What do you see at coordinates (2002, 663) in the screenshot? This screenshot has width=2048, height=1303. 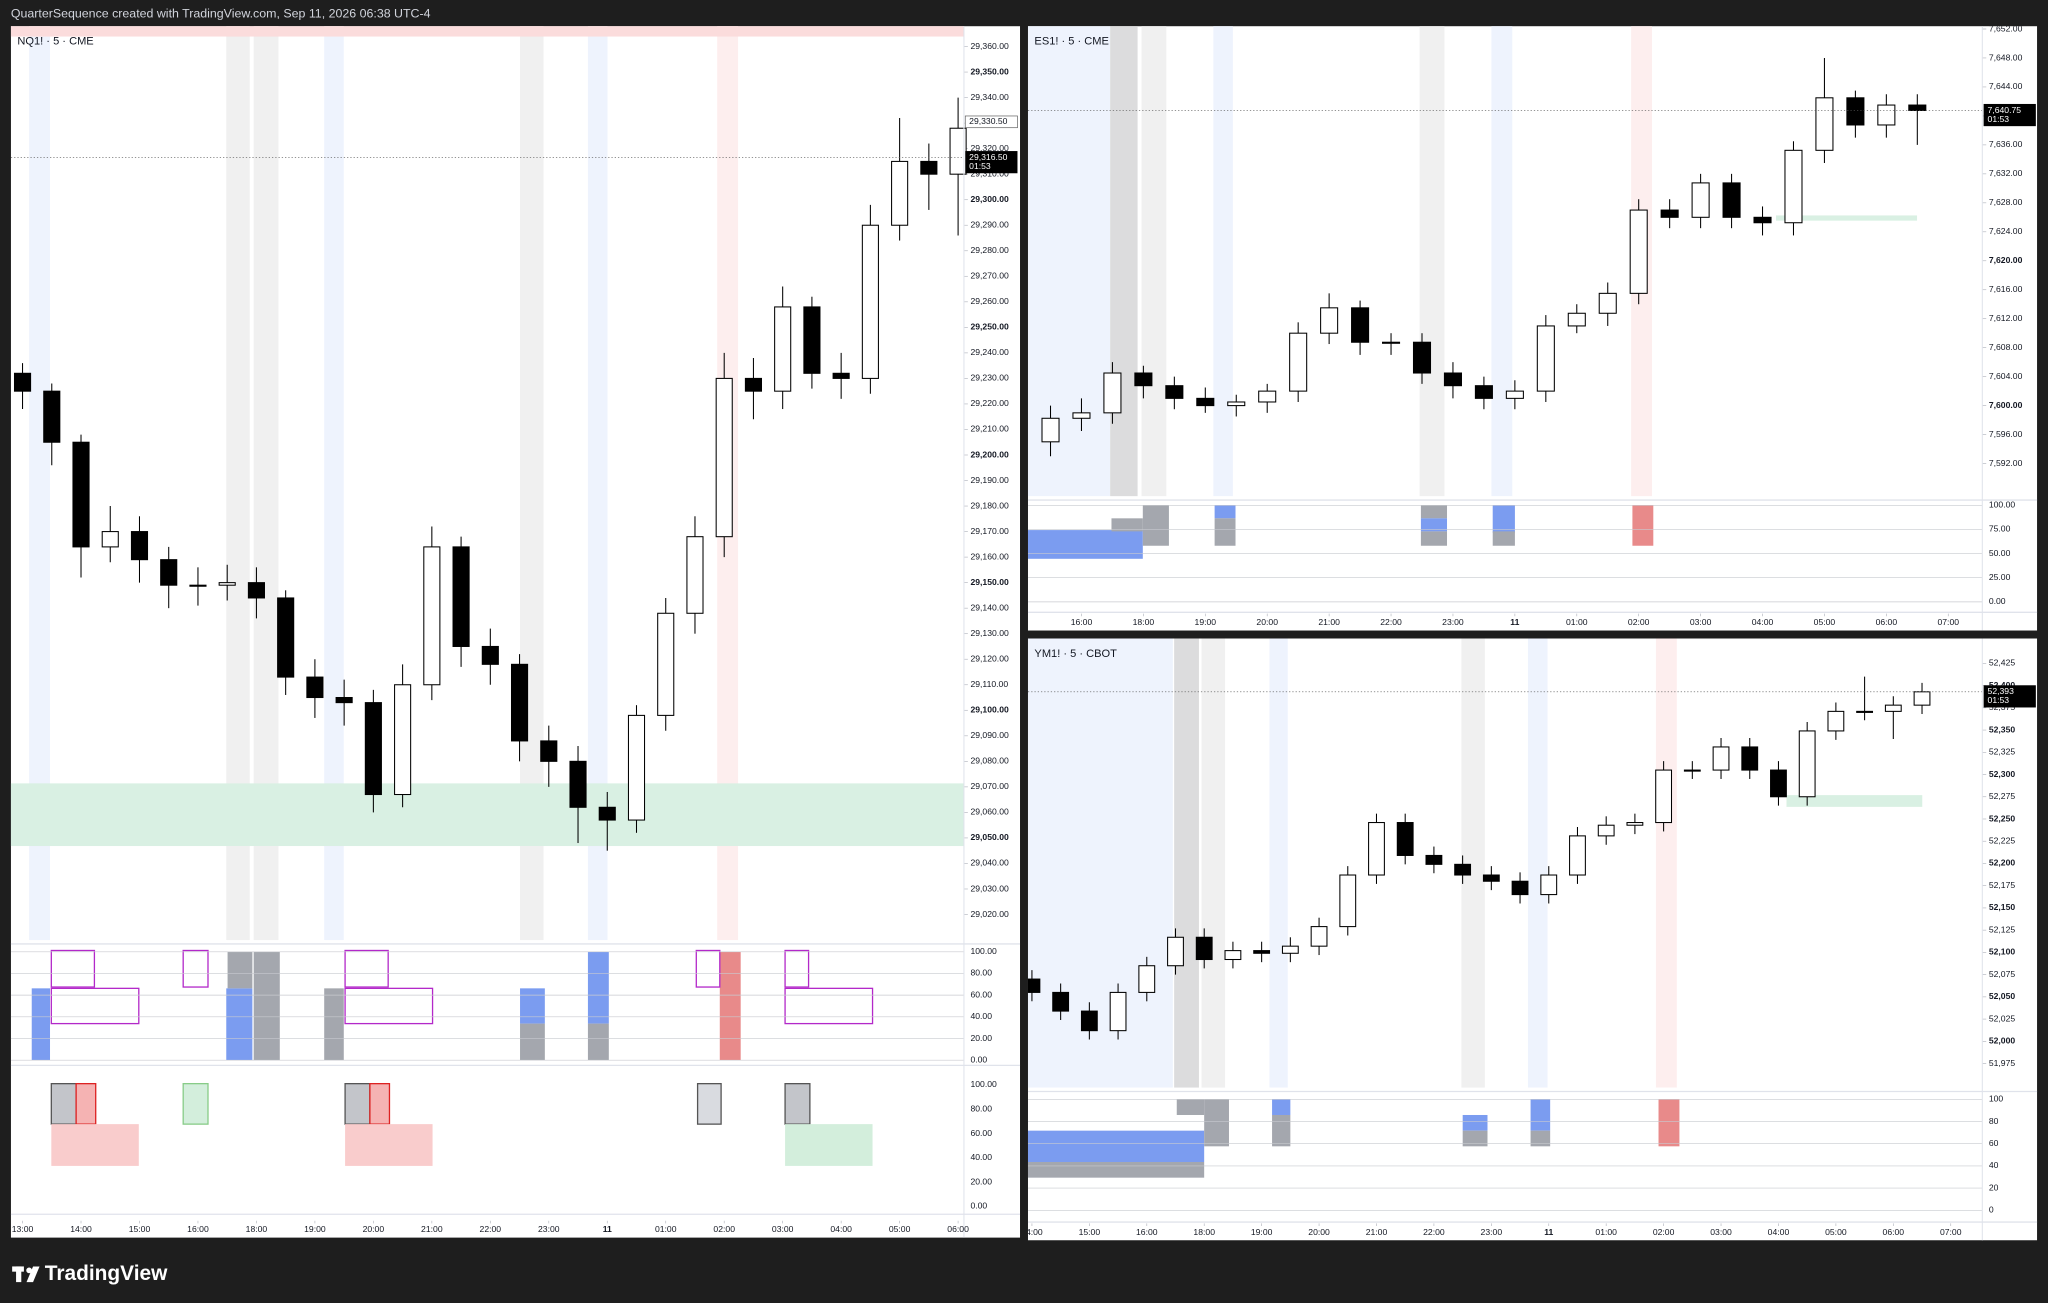 I see `y-tick-label: 52,425` at bounding box center [2002, 663].